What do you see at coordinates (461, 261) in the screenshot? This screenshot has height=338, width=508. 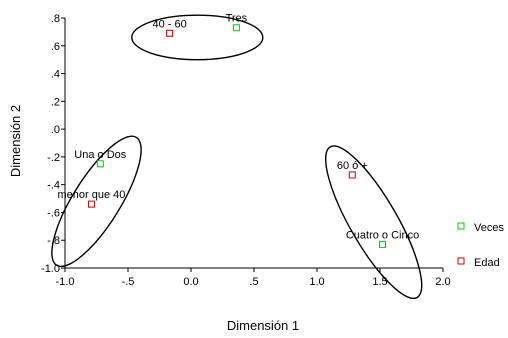 I see `legend-marker-edad` at bounding box center [461, 261].